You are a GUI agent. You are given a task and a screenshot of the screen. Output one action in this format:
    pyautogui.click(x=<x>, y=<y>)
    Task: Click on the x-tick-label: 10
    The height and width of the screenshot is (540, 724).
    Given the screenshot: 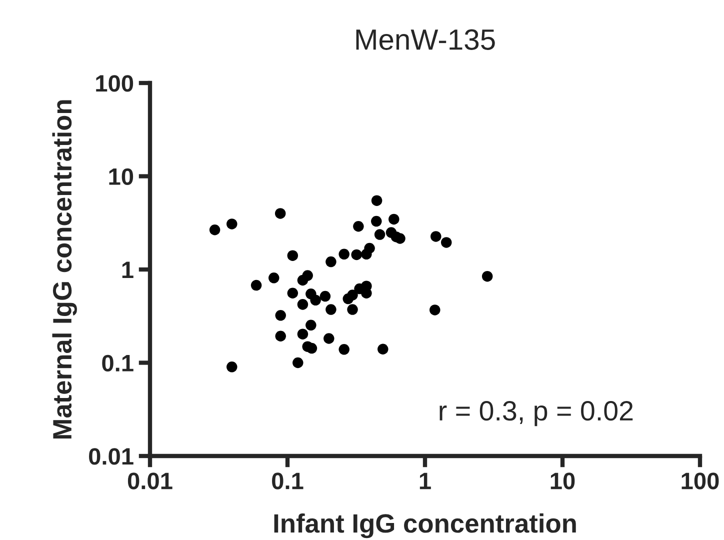 What is the action you would take?
    pyautogui.click(x=562, y=481)
    